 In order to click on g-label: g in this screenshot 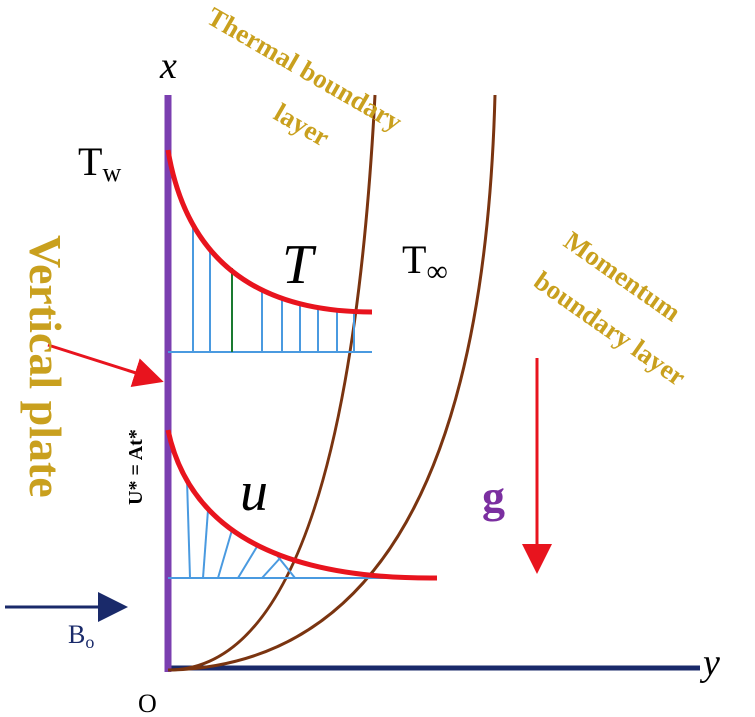, I will do `click(493, 496)`.